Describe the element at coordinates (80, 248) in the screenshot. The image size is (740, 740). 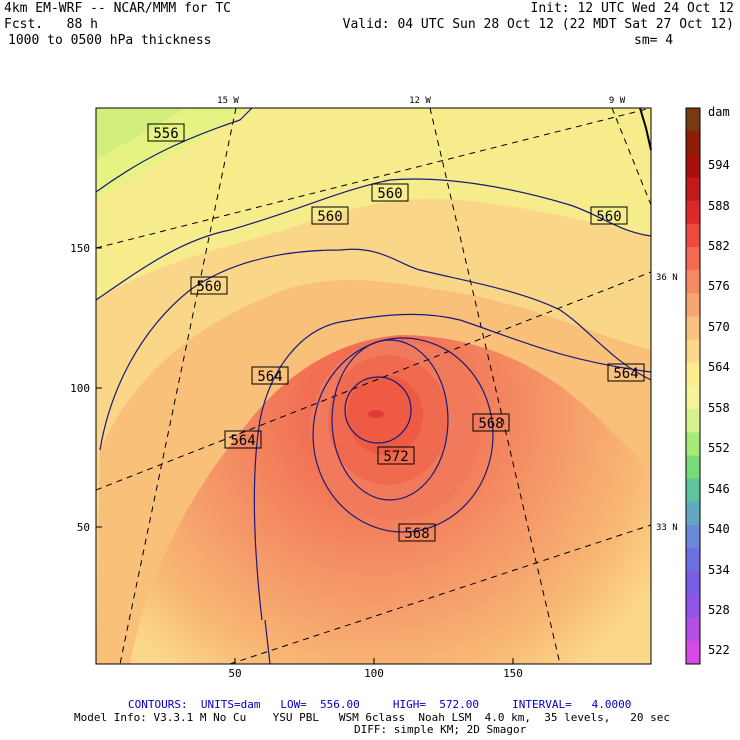
I see `y-tick-label: 150` at that location.